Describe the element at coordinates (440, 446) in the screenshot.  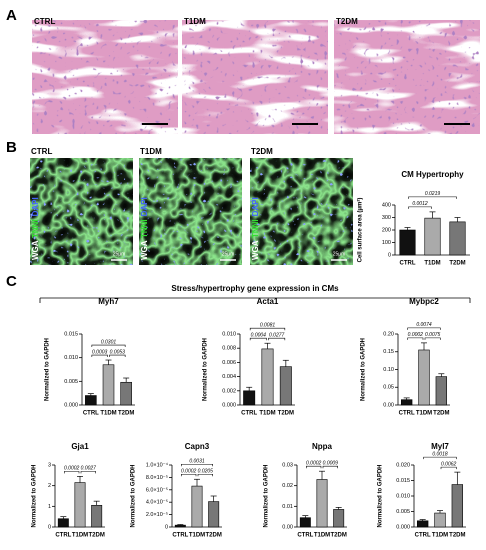
I see `chart-title: Myl7` at that location.